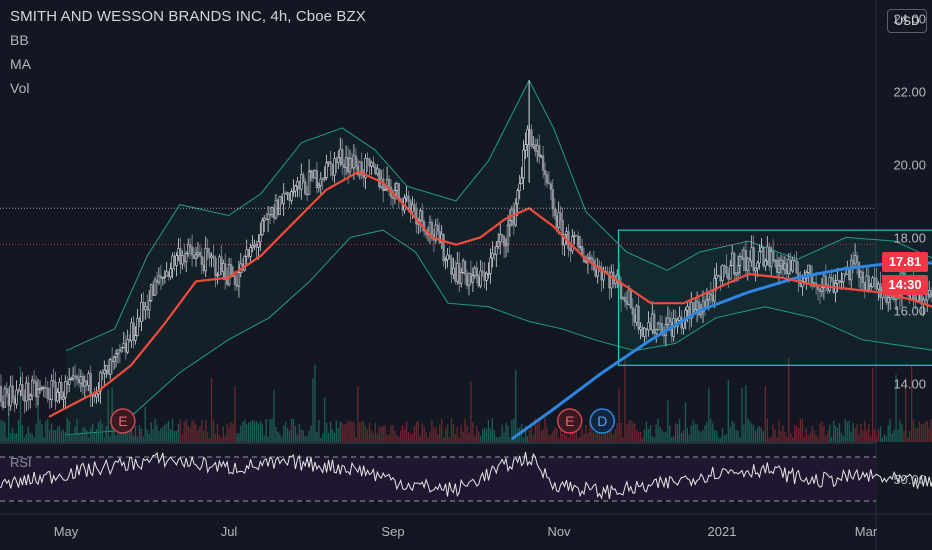 The image size is (932, 550). I want to click on dividend-marker: D, so click(602, 421).